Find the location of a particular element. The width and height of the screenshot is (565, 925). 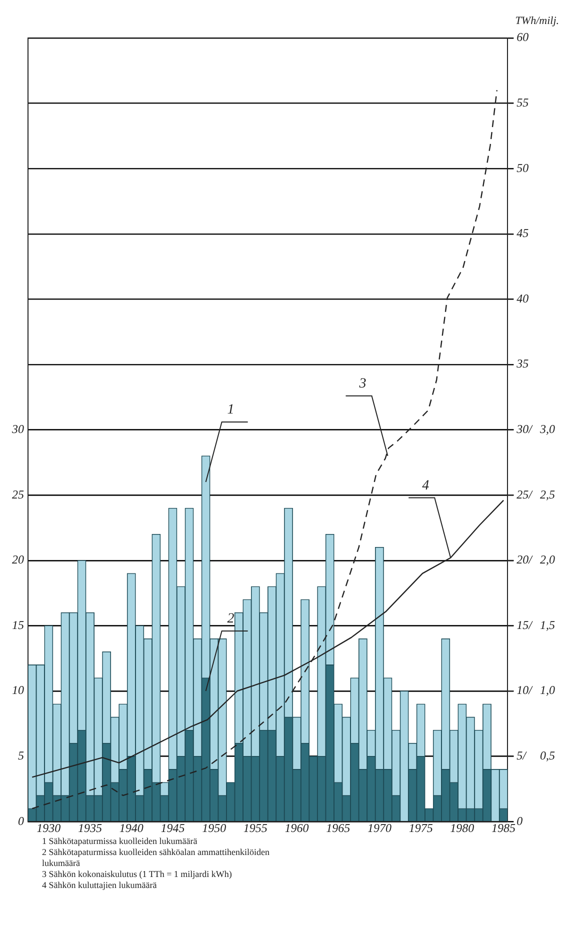

text: 1 Sähkötapaturmissa kuolleiden lukumäärä is located at coordinates (120, 841).